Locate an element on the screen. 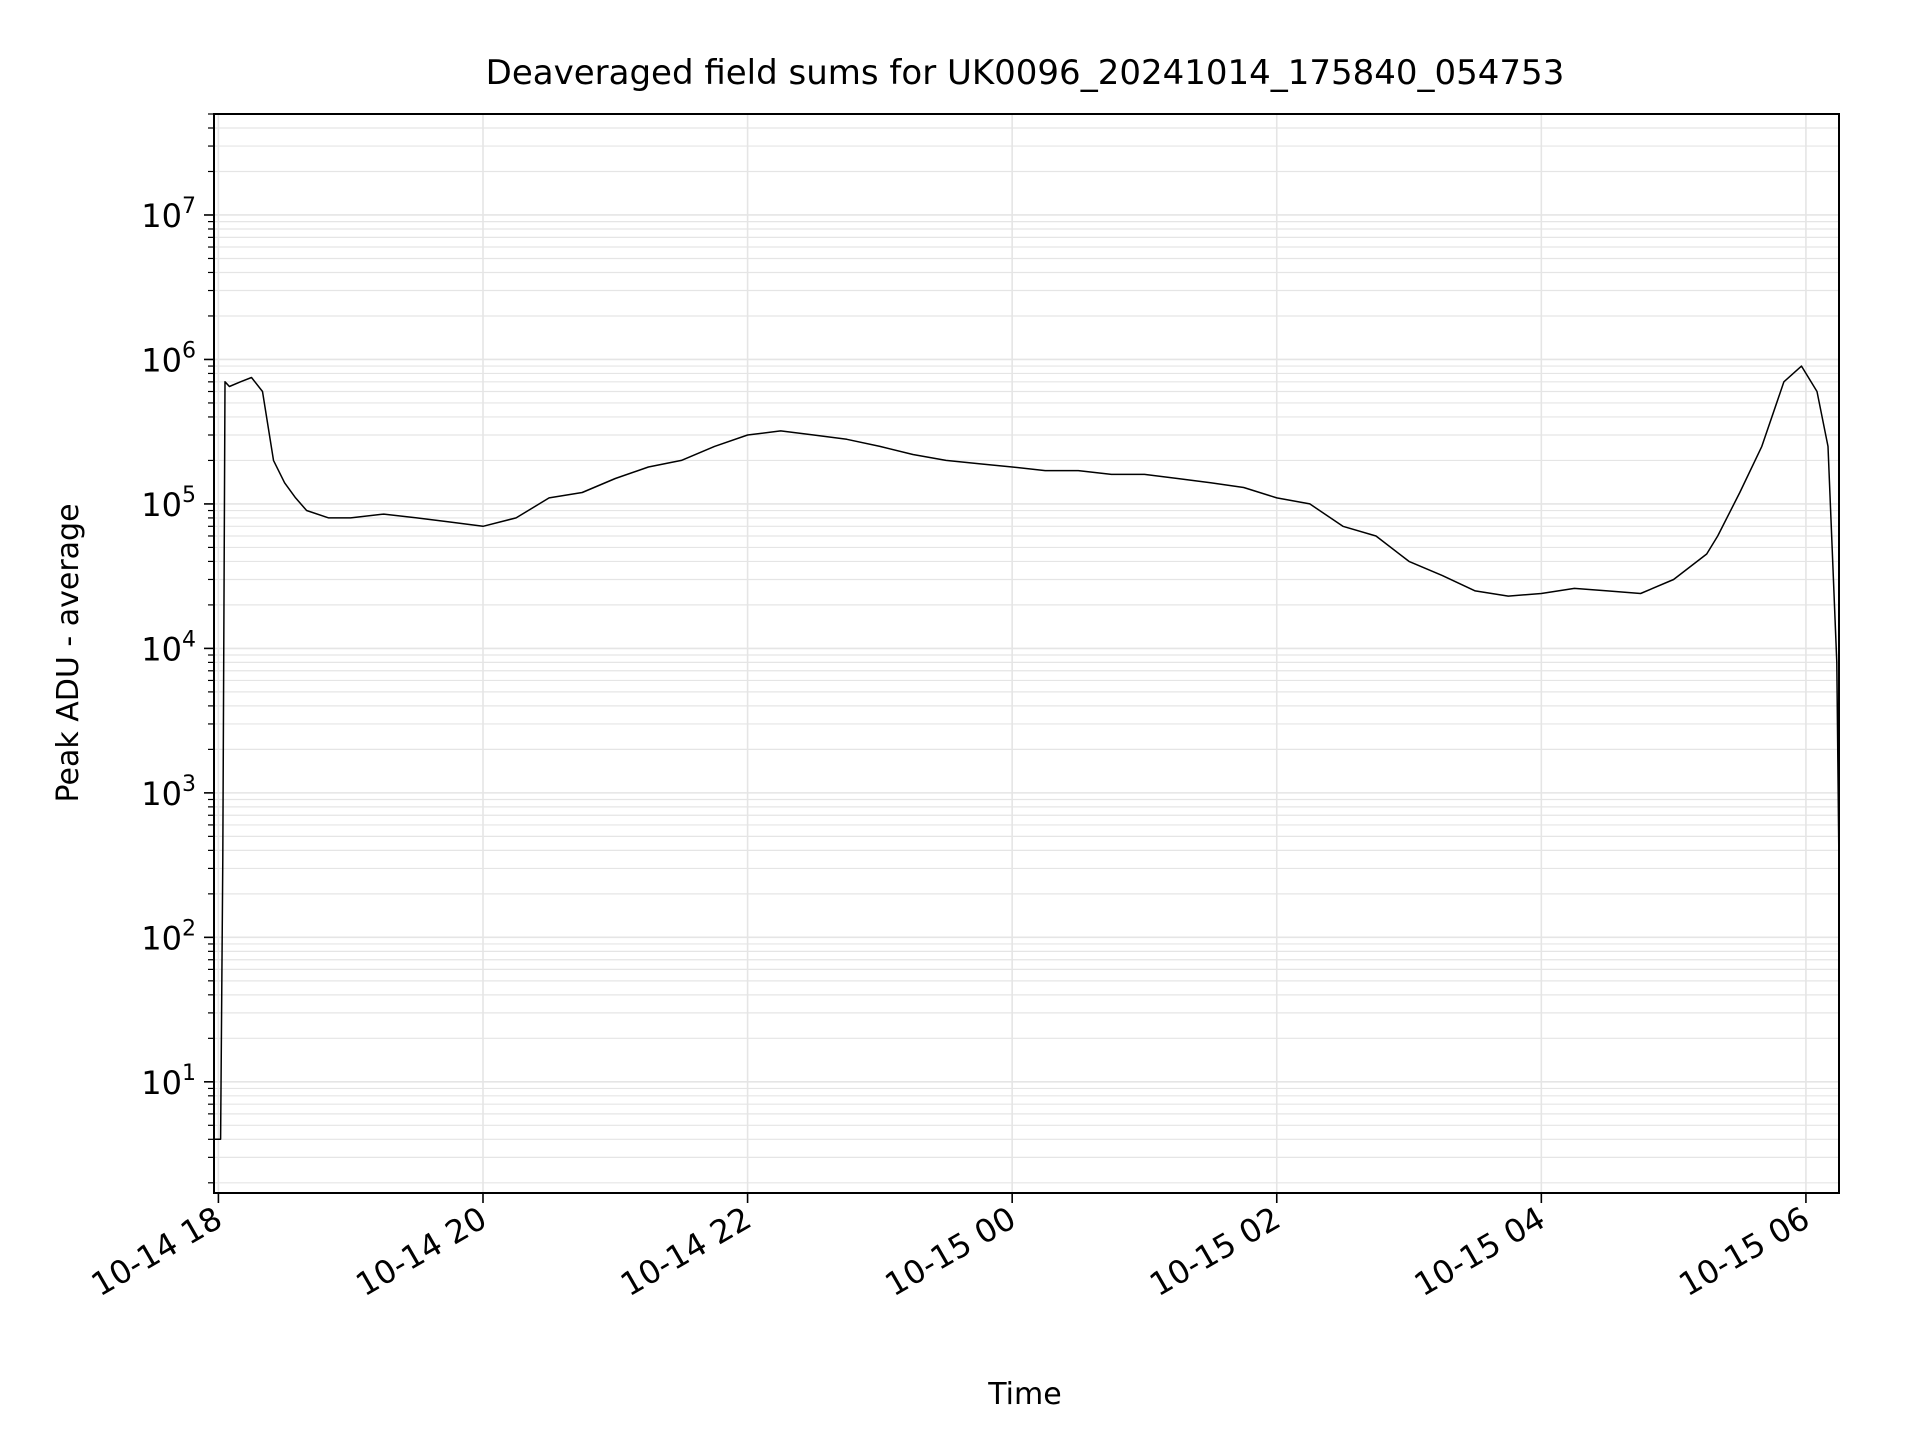 This screenshot has width=1920, height=1440. y-tick-label: 104 is located at coordinates (168, 647).